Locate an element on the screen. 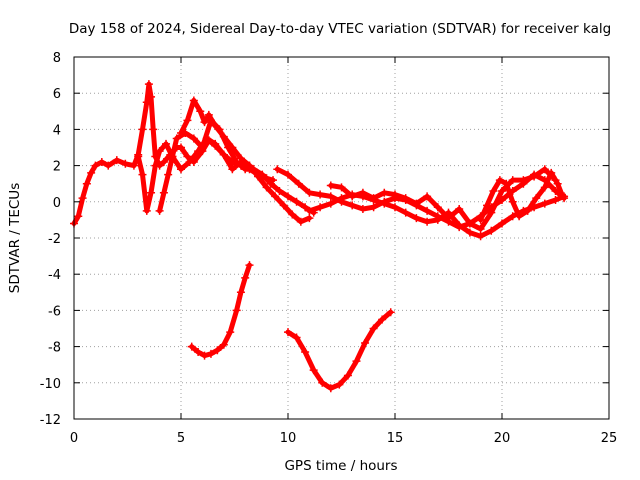 This screenshot has width=640, height=480. series-track-g is located at coordinates (443, 199).